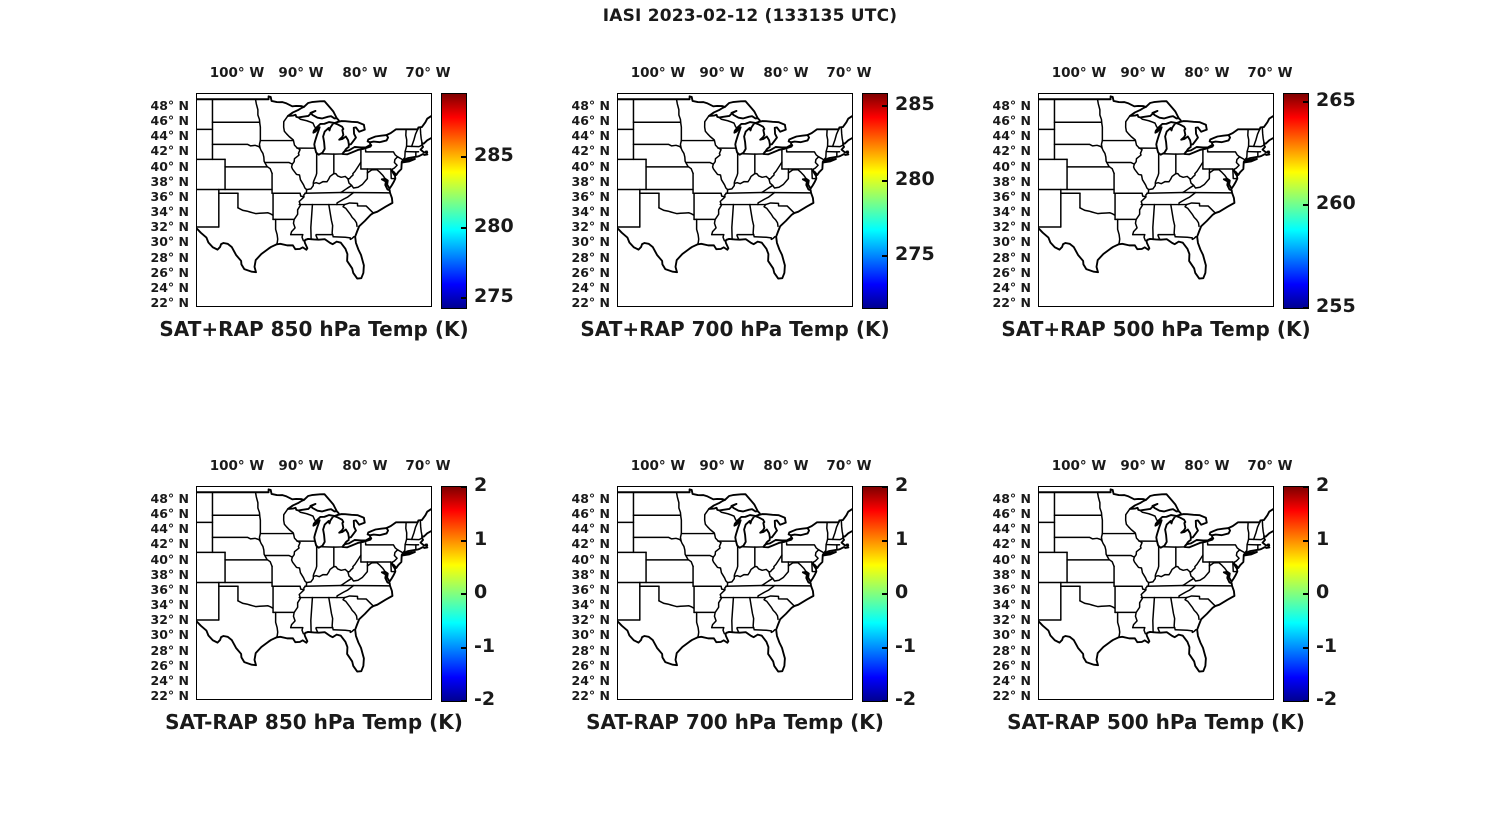 The image size is (1500, 825). What do you see at coordinates (906, 646) in the screenshot?
I see `colorbar-tick-label: -1` at bounding box center [906, 646].